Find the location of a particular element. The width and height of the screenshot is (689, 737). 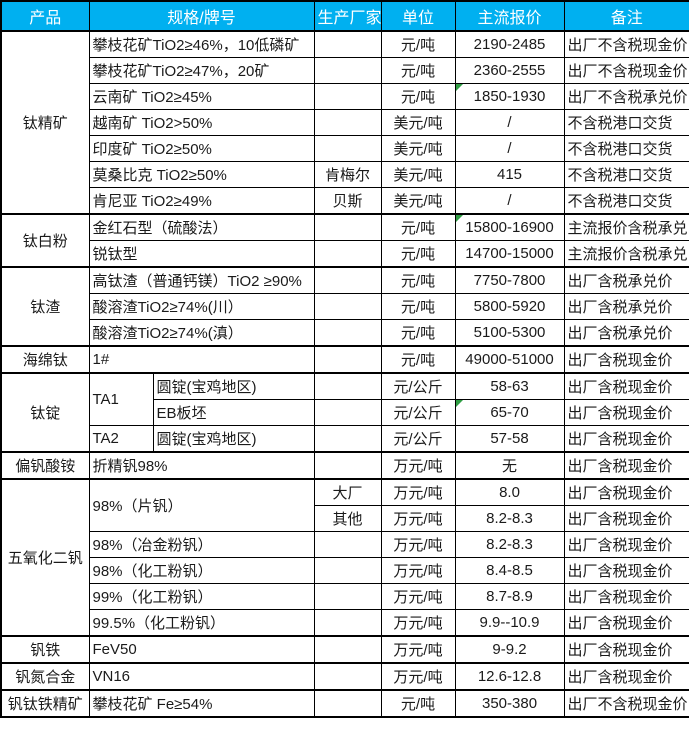

column-header-price: 主流报价 is located at coordinates (509, 16).